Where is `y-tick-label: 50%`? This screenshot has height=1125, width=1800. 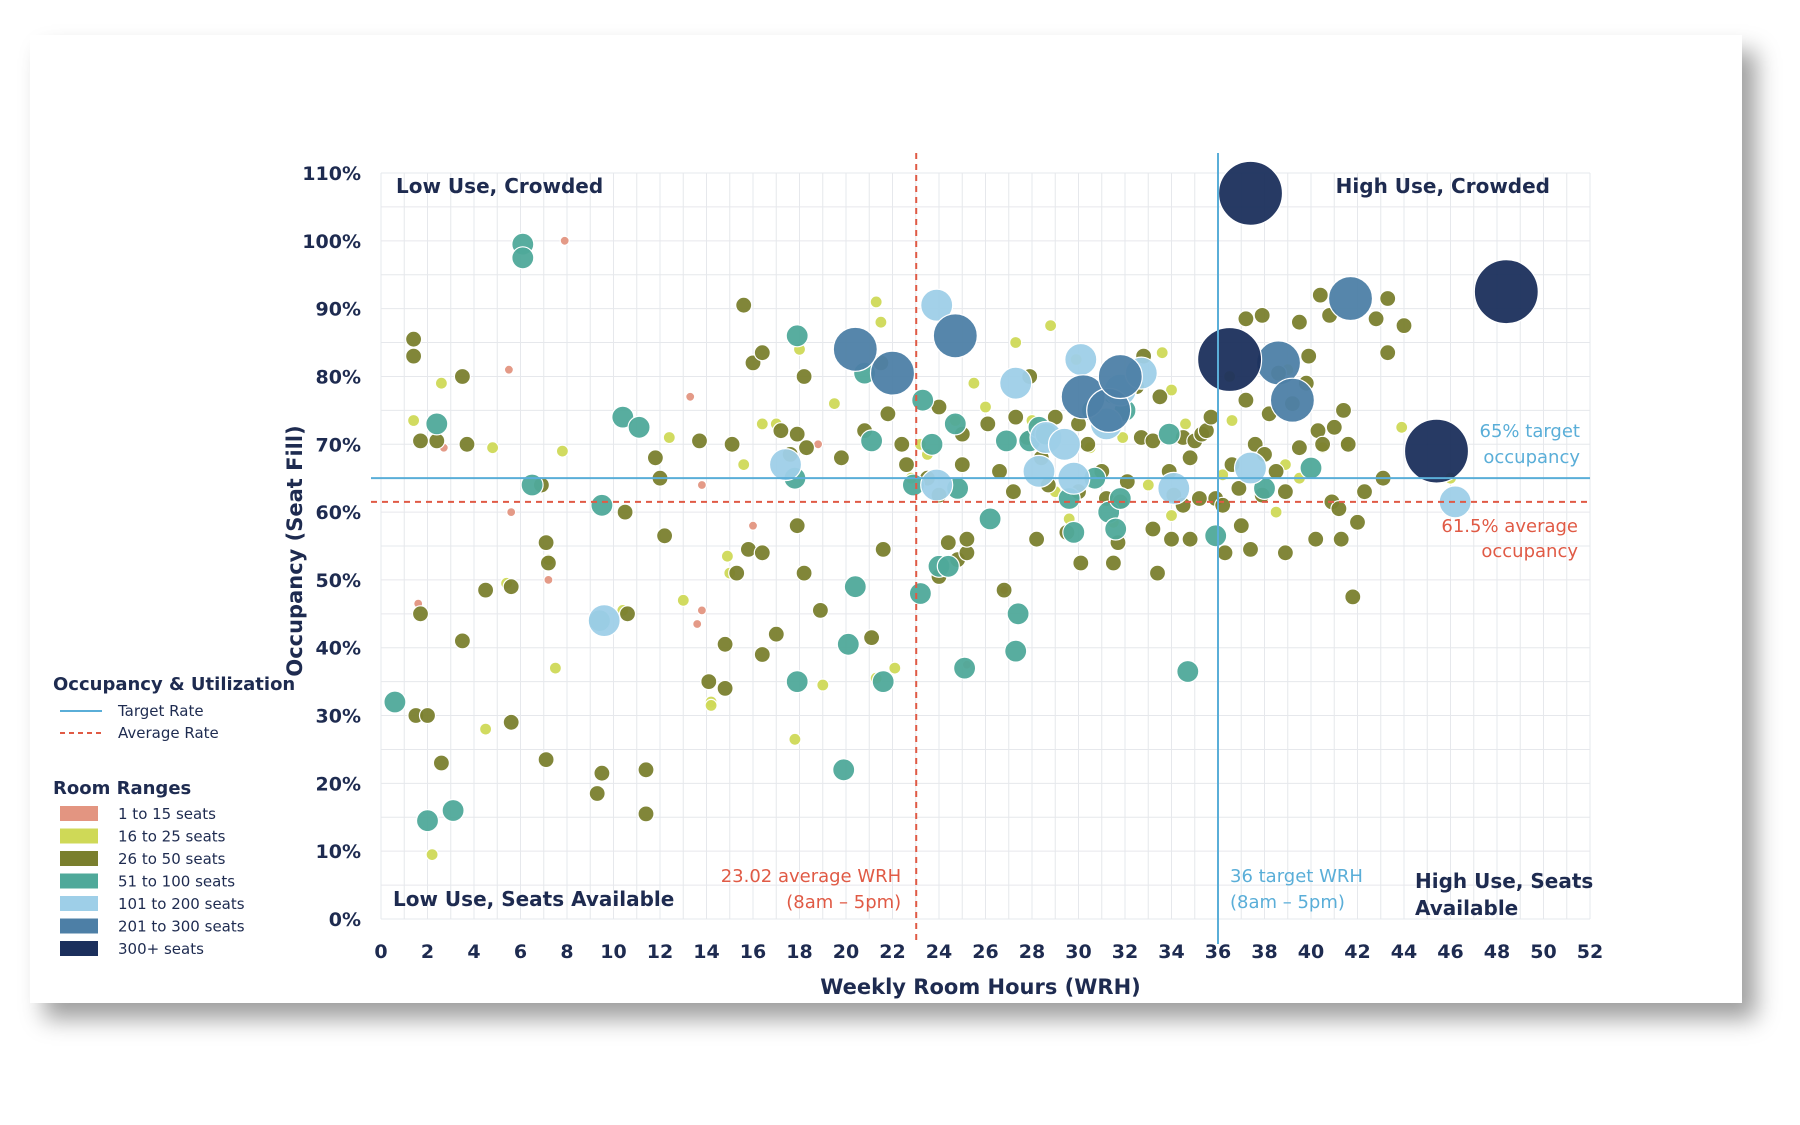
y-tick-label: 50% is located at coordinates (338, 581).